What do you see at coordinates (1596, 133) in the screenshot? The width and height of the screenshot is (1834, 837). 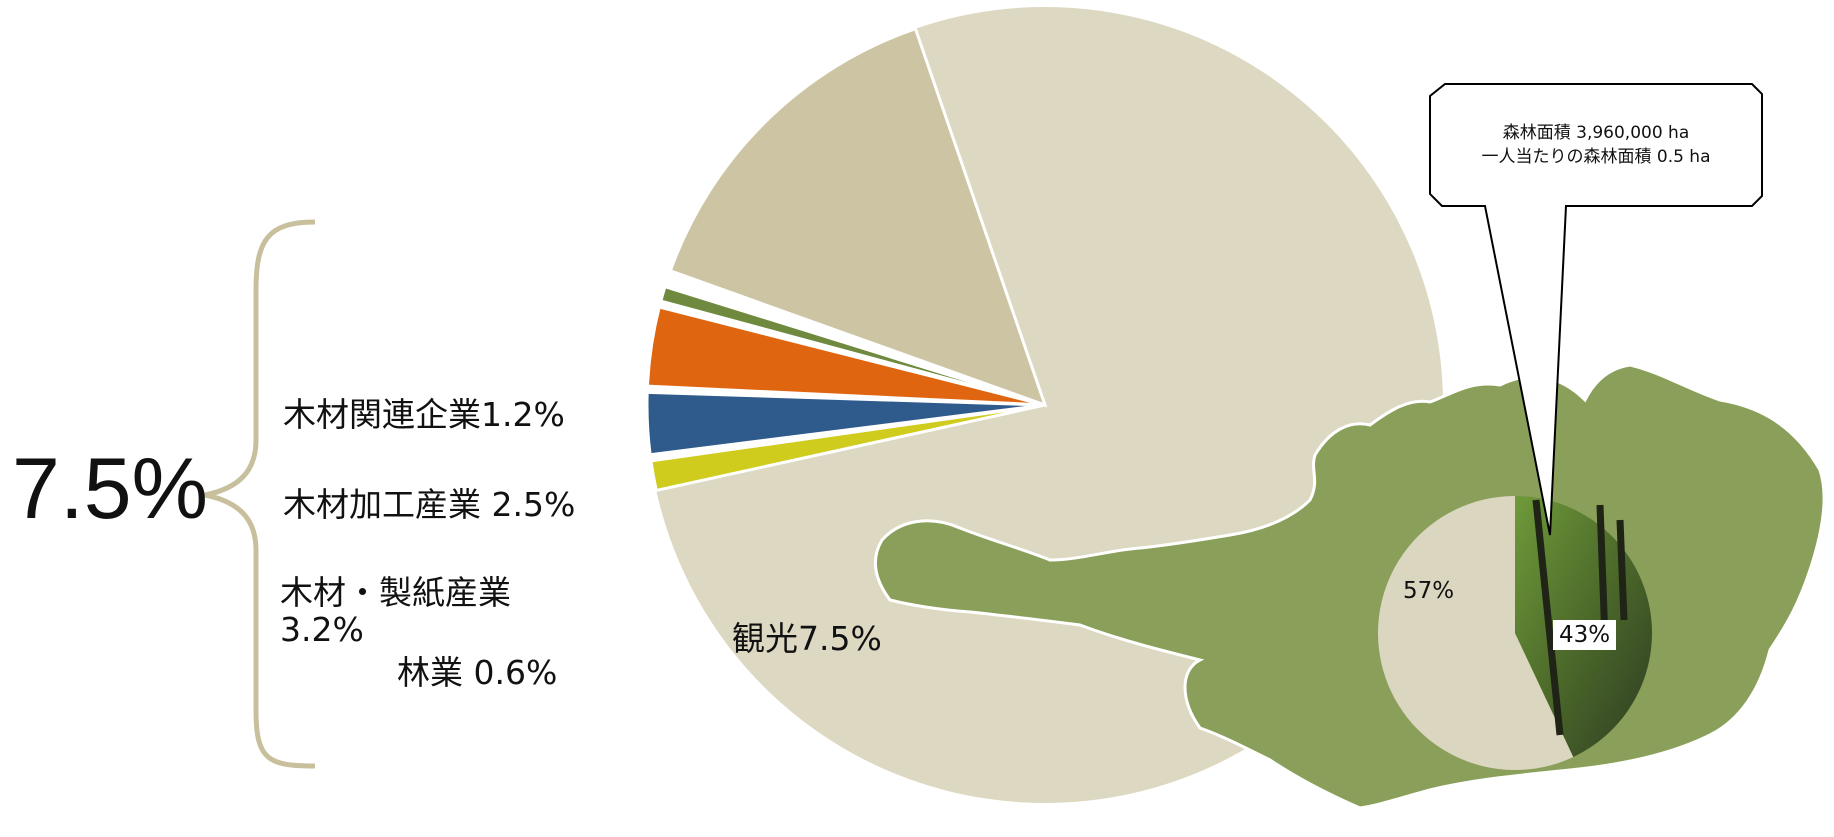 I see `callout-line-forest-area: 森林面積 3,960,000 ha` at bounding box center [1596, 133].